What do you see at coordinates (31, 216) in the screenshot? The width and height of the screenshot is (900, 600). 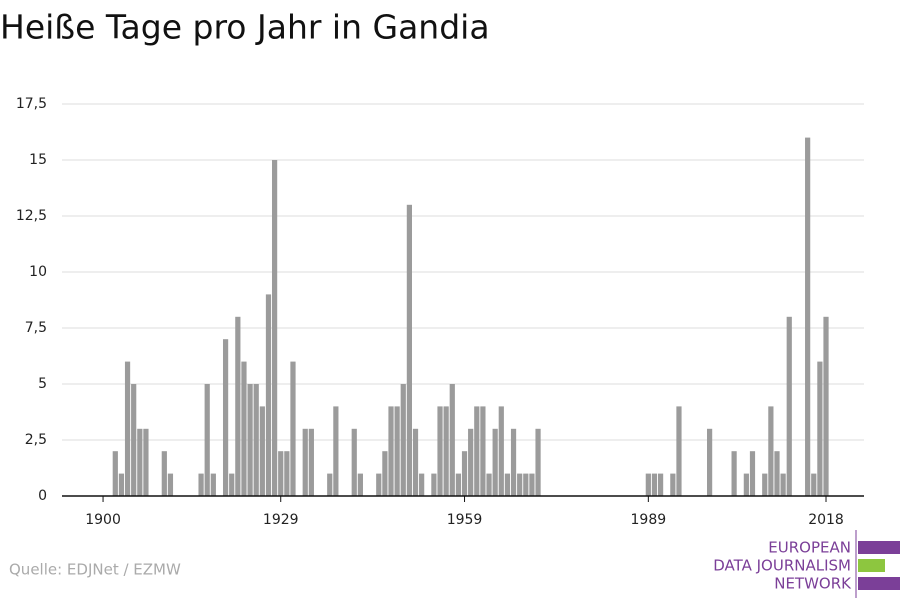 I see `y-tick-label: 12,5` at bounding box center [31, 216].